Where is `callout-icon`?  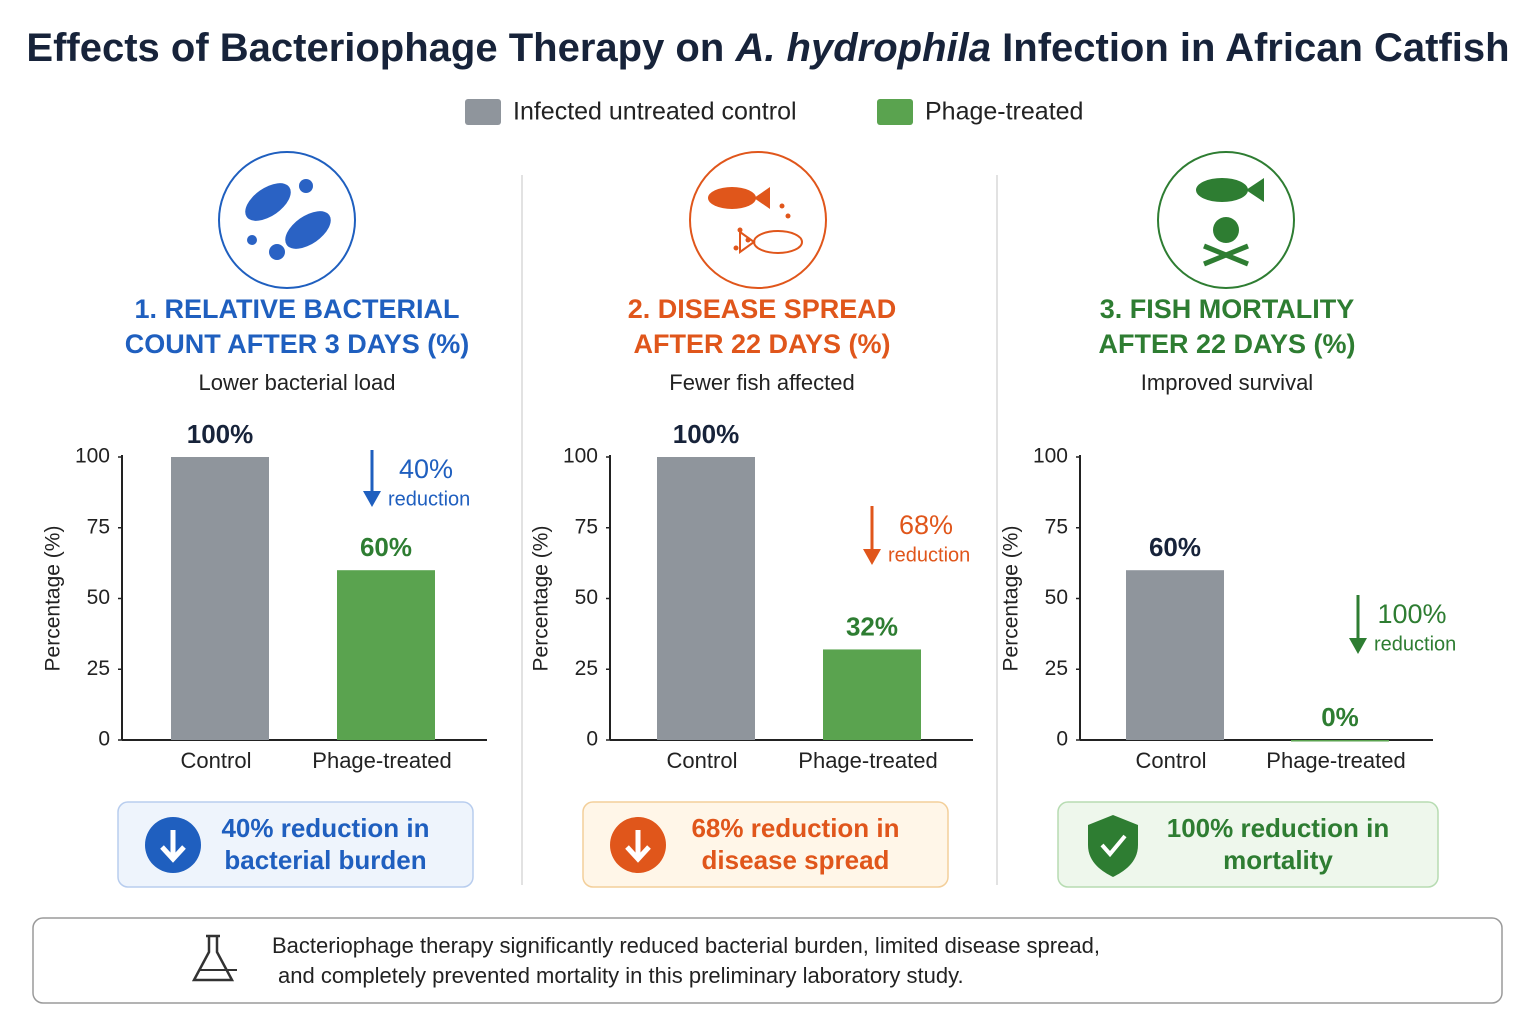 callout-icon is located at coordinates (1113, 846).